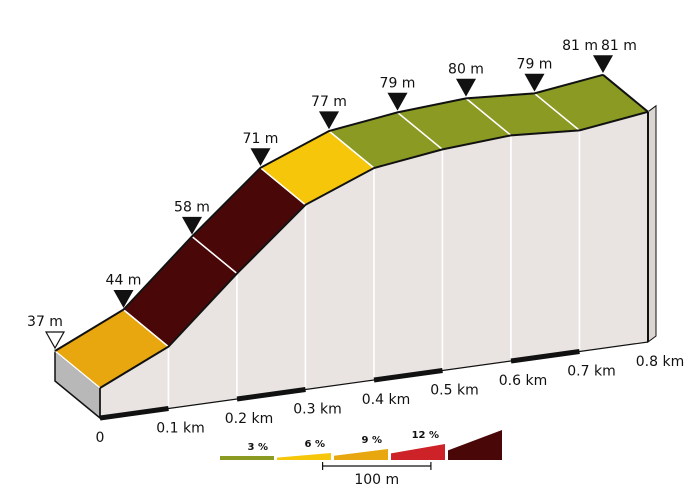  What do you see at coordinates (45, 322) in the screenshot?
I see `elevation-label-0: 37 m` at bounding box center [45, 322].